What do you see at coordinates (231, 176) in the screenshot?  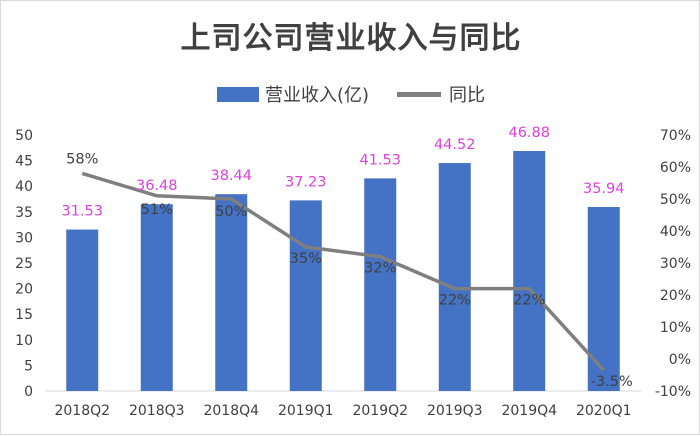 I see `bar-value-label: 38.44` at bounding box center [231, 176].